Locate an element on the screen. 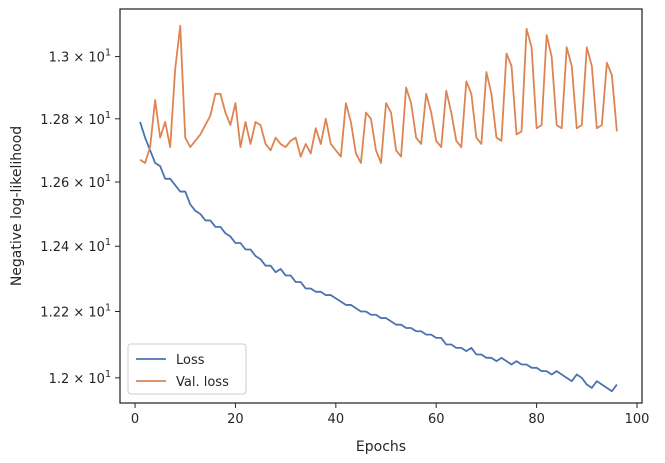  legend: Loss Val. loss is located at coordinates (187, 369).